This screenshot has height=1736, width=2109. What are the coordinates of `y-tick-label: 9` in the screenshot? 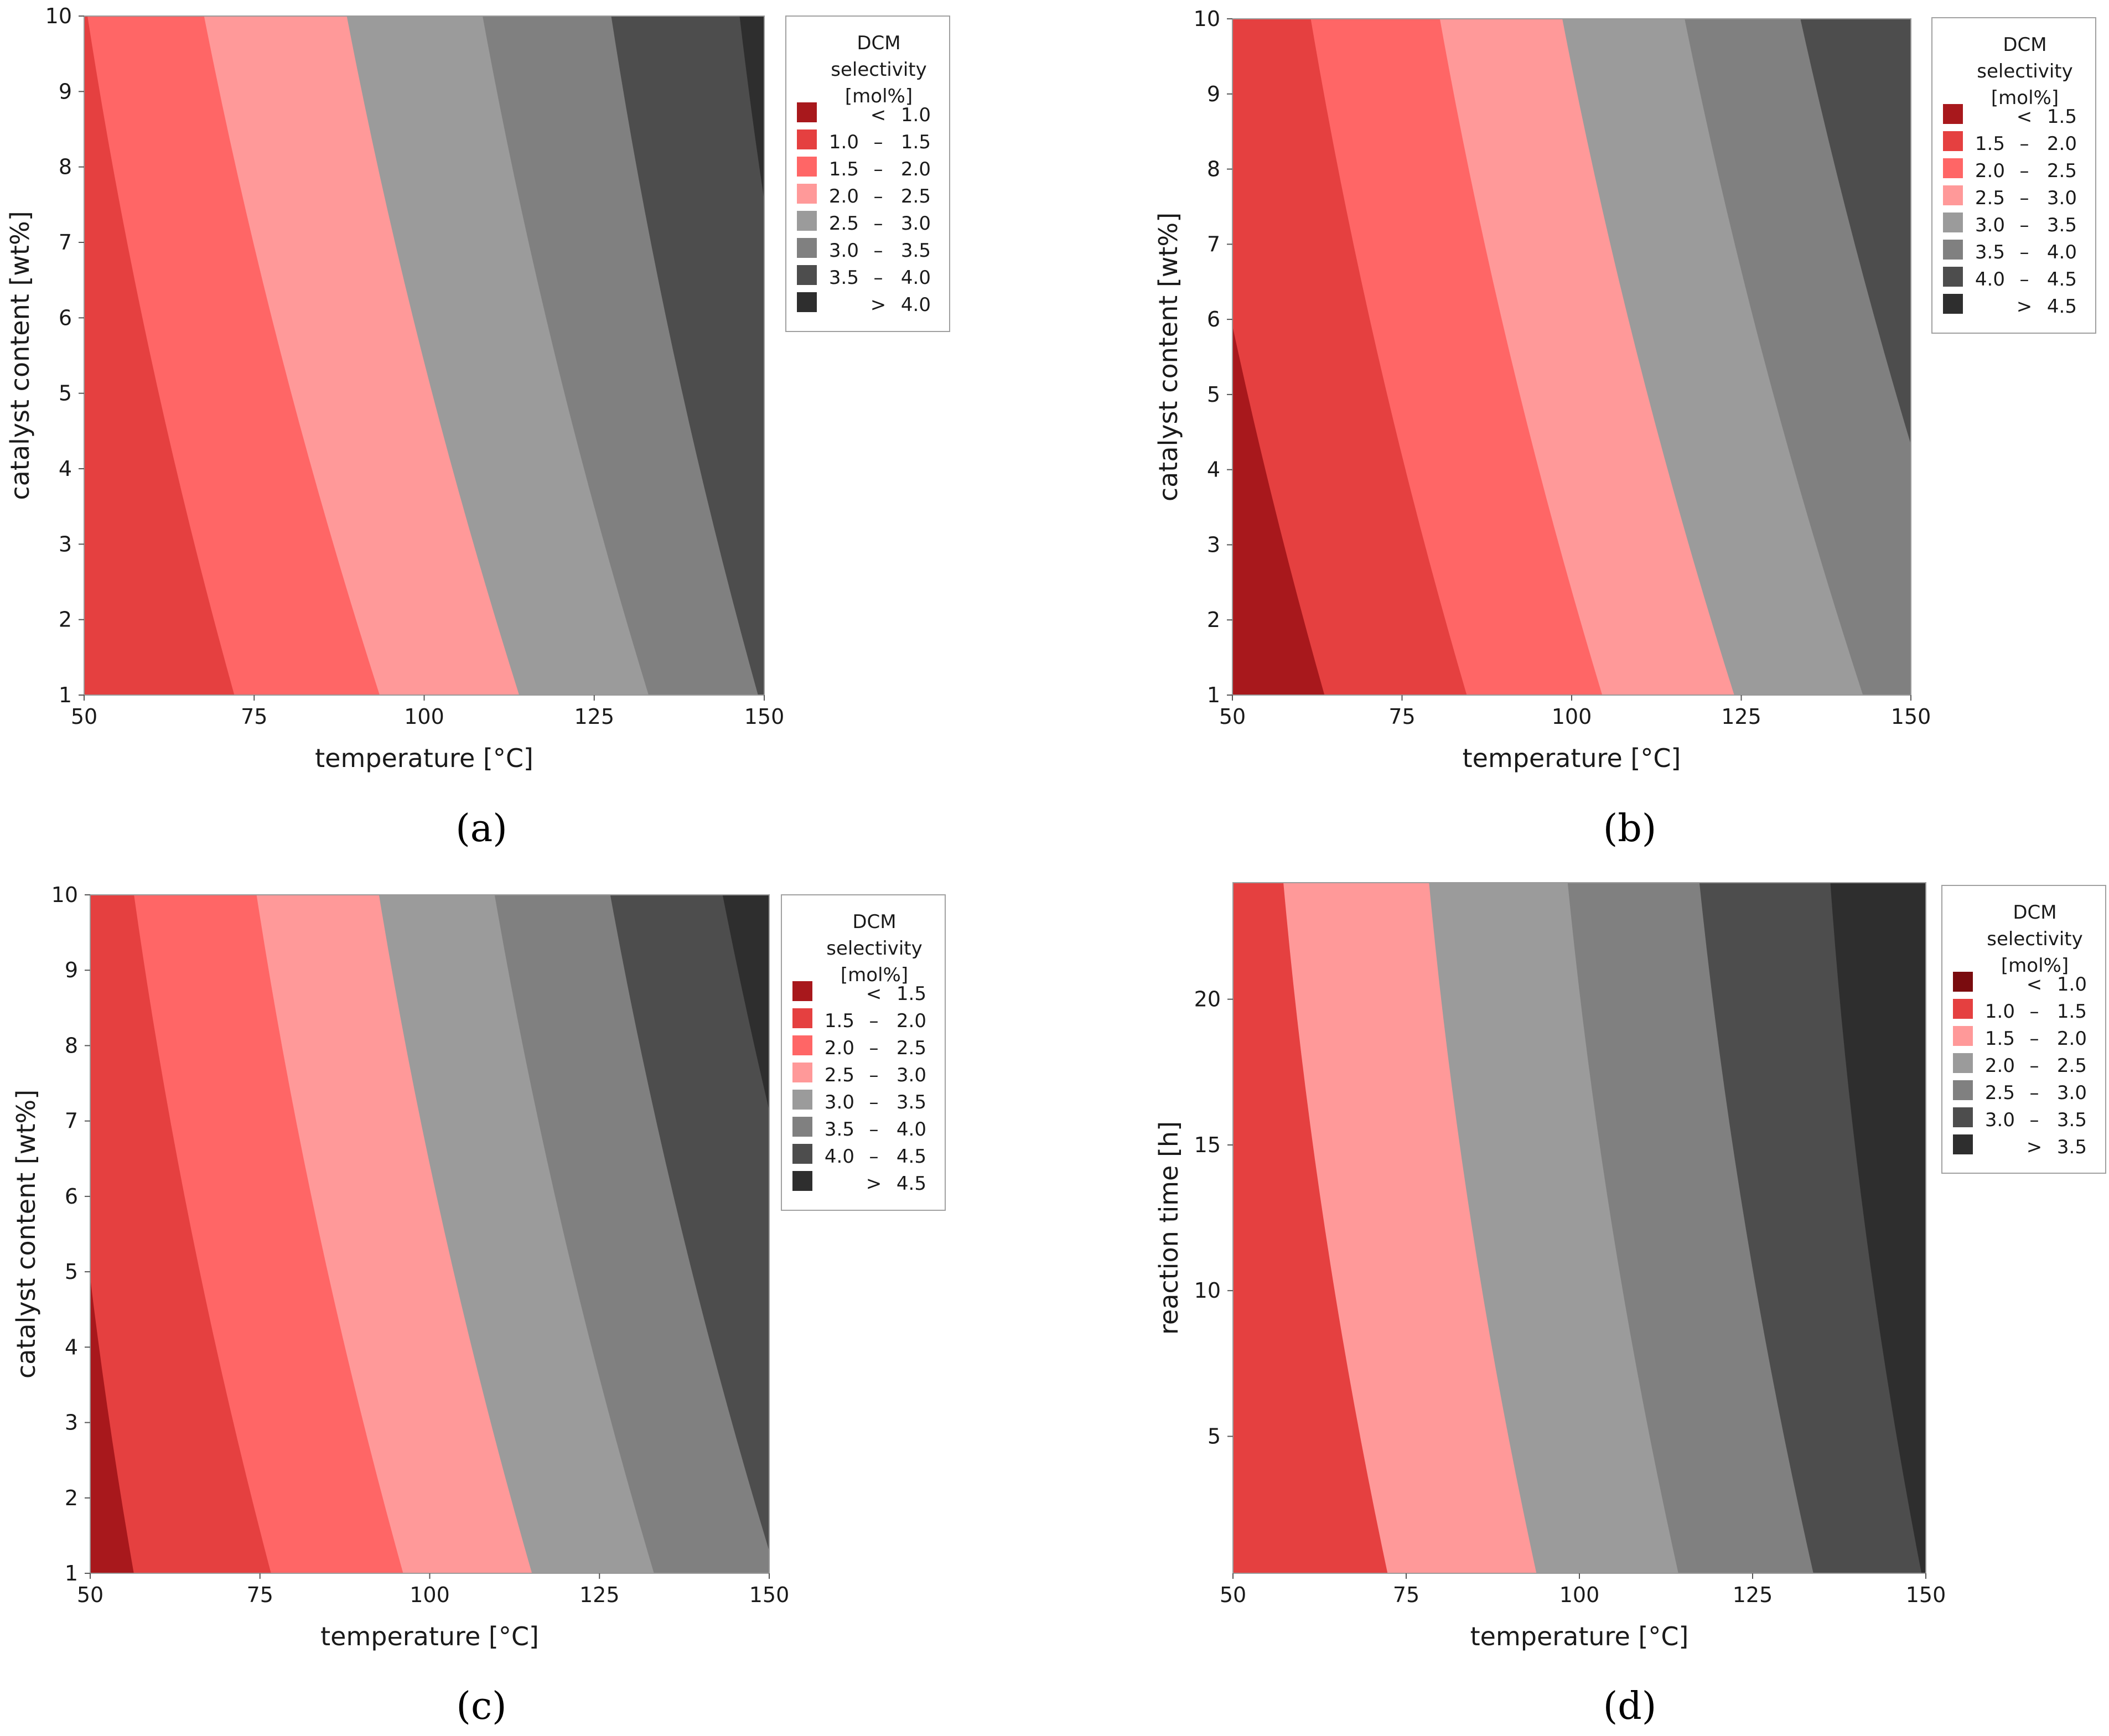 It's located at (1213, 94).